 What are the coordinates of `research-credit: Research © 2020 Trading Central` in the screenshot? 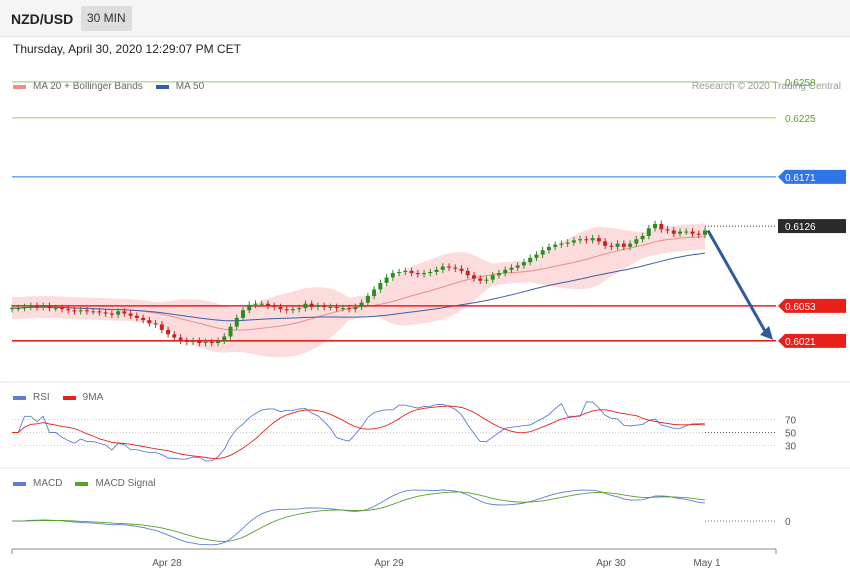 It's located at (766, 86).